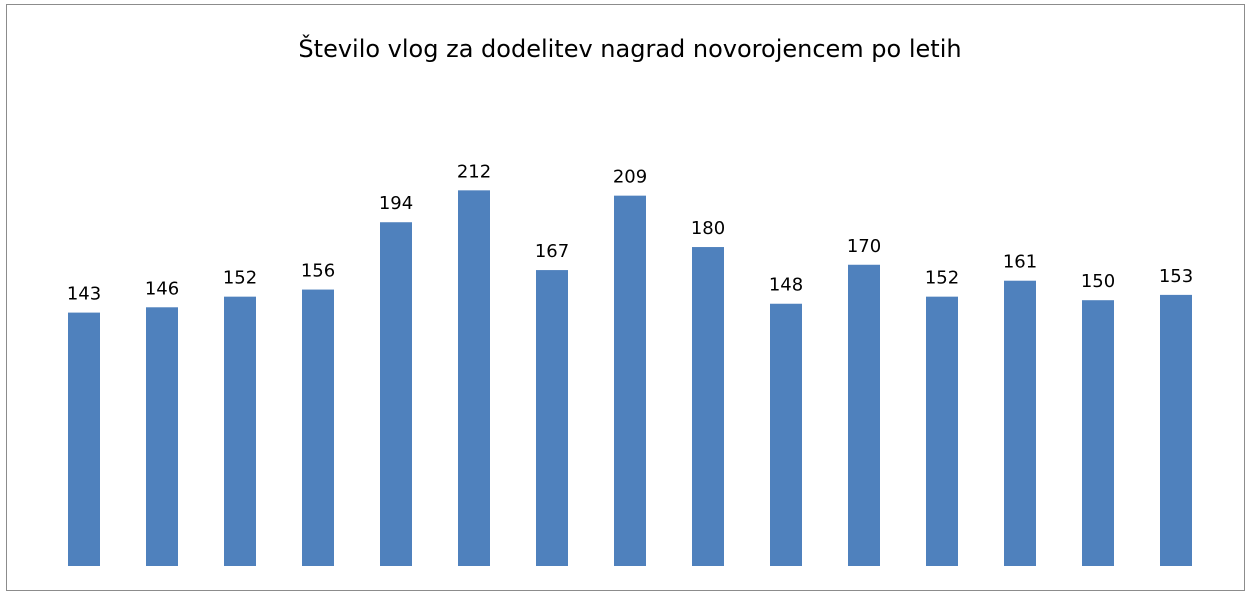  Describe the element at coordinates (318, 271) in the screenshot. I see `data-label: 156` at that location.